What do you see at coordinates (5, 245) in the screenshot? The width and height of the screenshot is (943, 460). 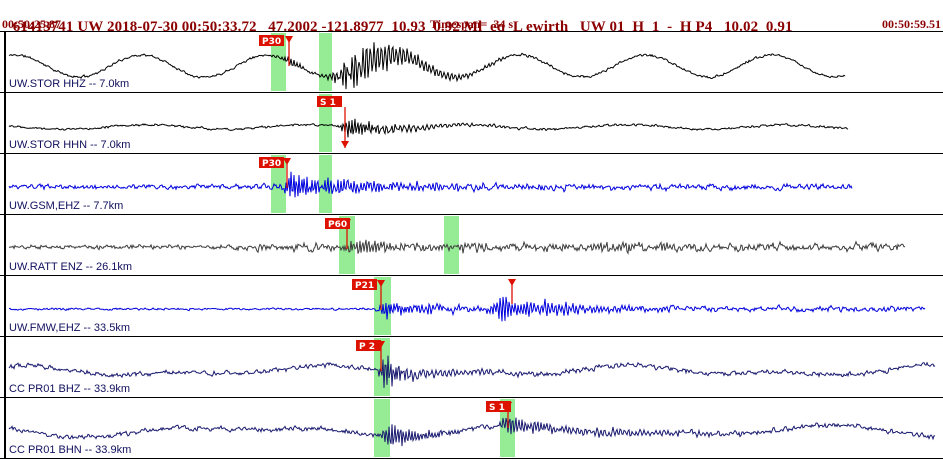 I see `left-border-rule` at bounding box center [5, 245].